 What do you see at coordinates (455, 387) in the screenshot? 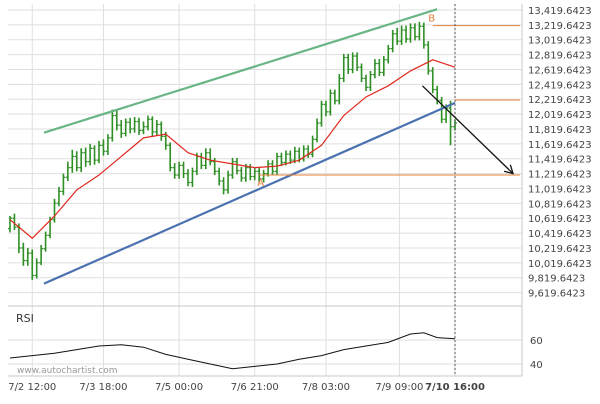
I see `time-tick-label: 7/10 16:00` at bounding box center [455, 387].